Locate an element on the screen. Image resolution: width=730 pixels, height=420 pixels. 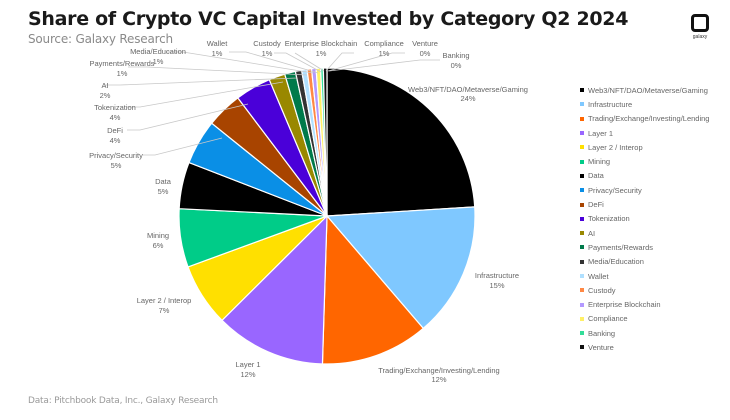
legend-item: Data is located at coordinates (644, 176).